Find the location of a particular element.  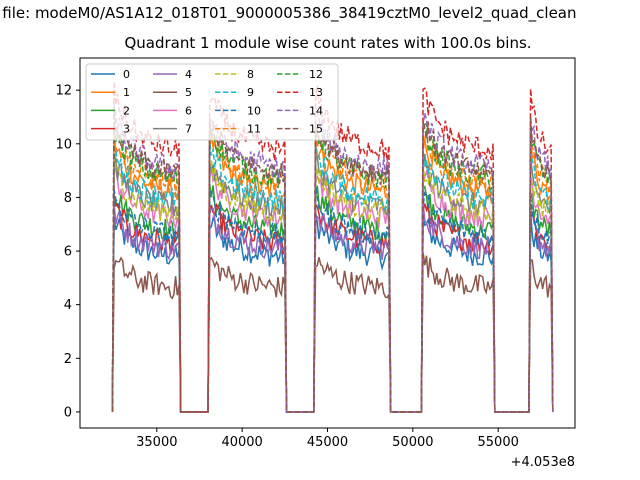

legend-label-11: 11 is located at coordinates (254, 129).